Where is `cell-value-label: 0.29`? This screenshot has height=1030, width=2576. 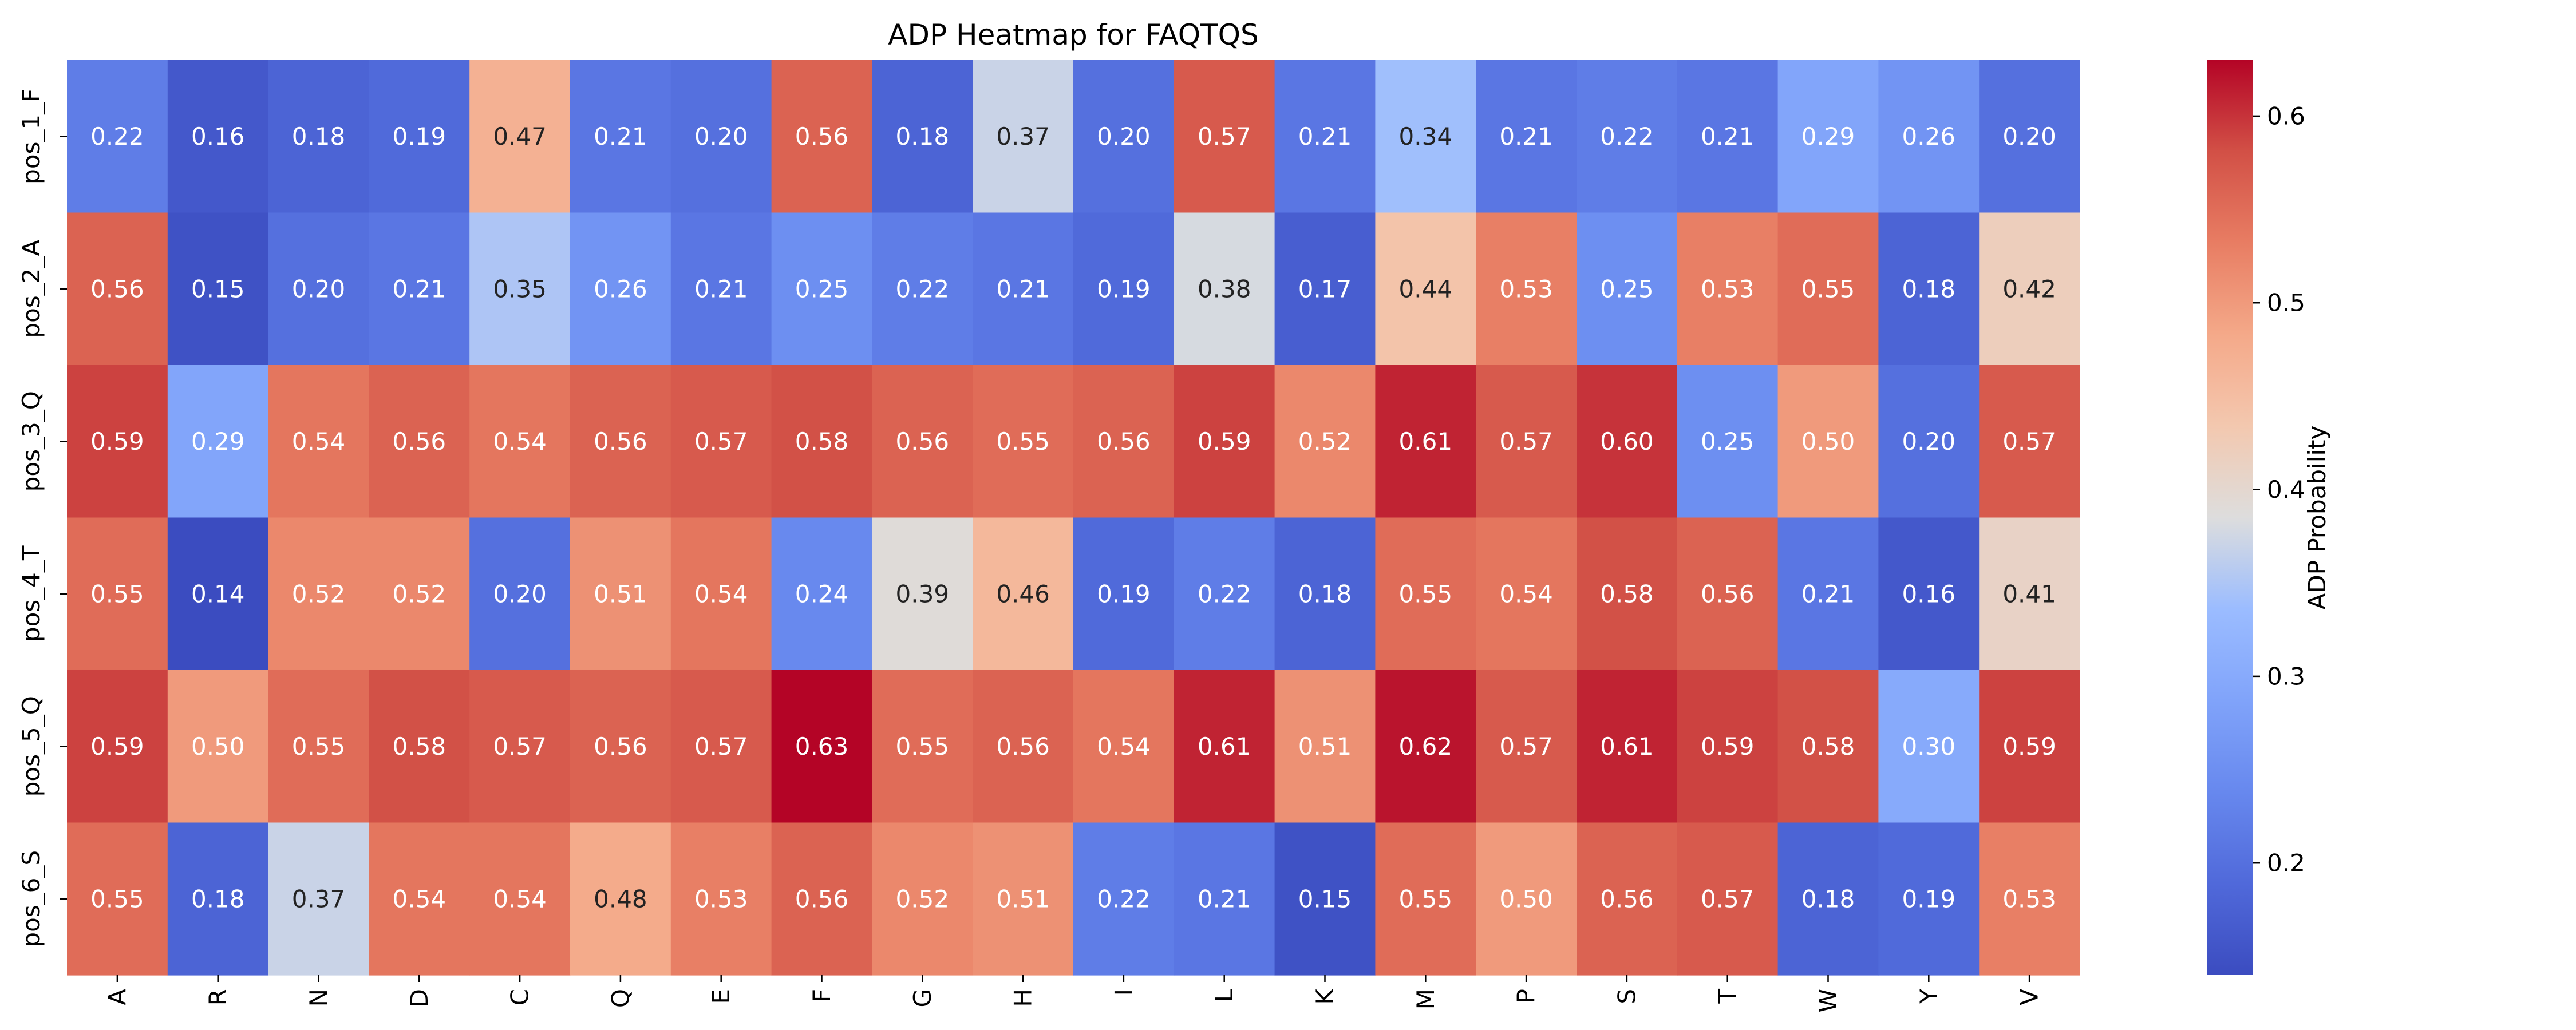
cell-value-label: 0.29 is located at coordinates (218, 441).